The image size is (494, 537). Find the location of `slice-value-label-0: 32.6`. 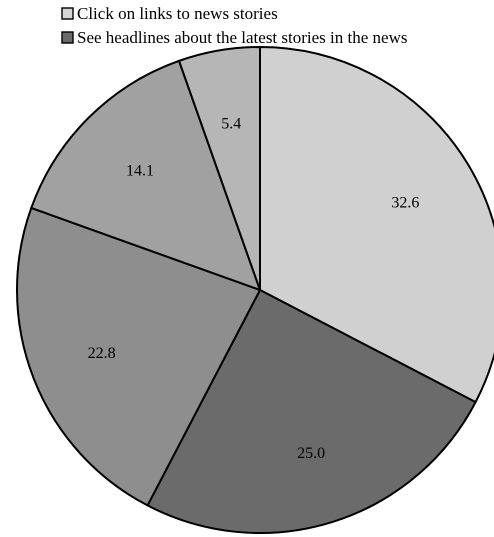

slice-value-label-0: 32.6 is located at coordinates (405, 203).